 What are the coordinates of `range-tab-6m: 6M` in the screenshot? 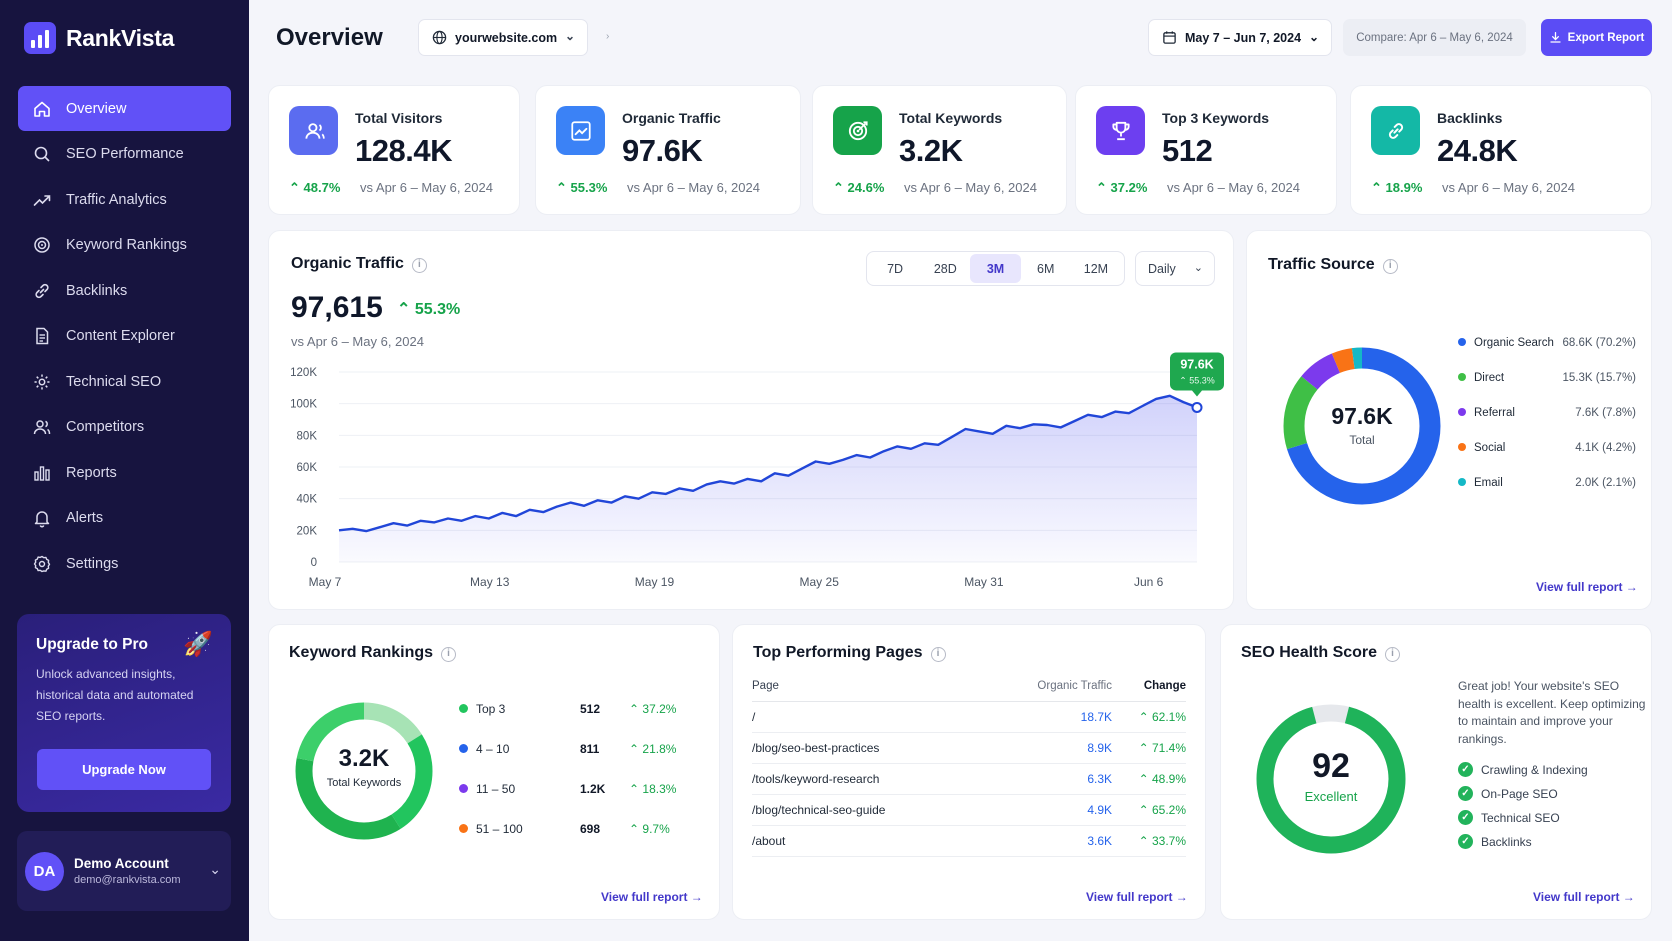 It's located at (1046, 268).